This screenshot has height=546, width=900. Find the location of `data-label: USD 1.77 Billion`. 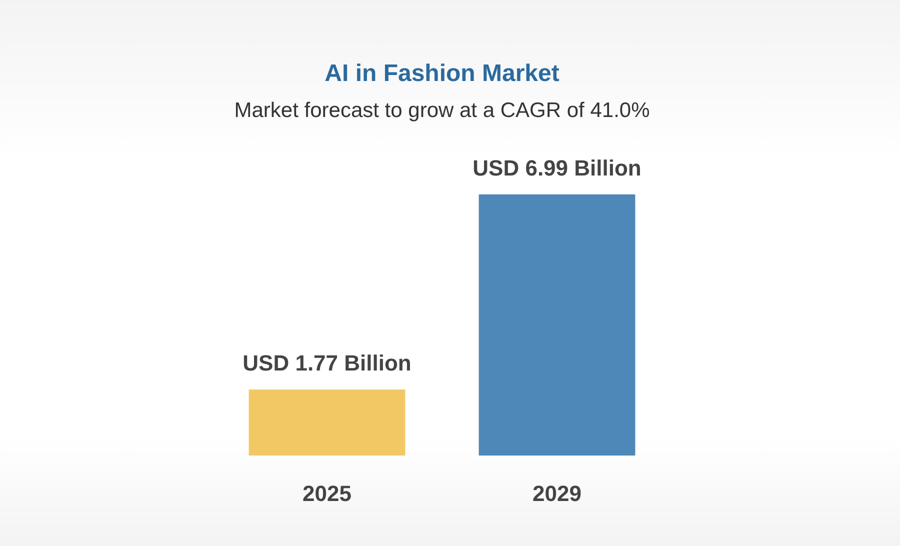

data-label: USD 1.77 Billion is located at coordinates (327, 363).